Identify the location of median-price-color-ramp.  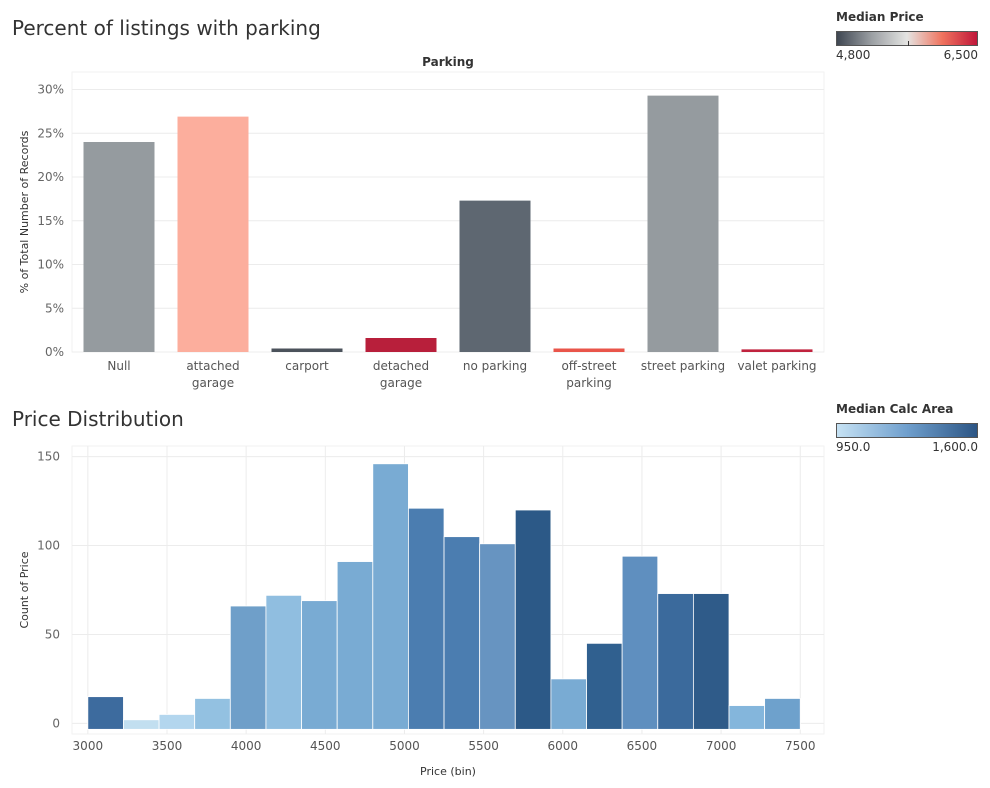
(907, 38).